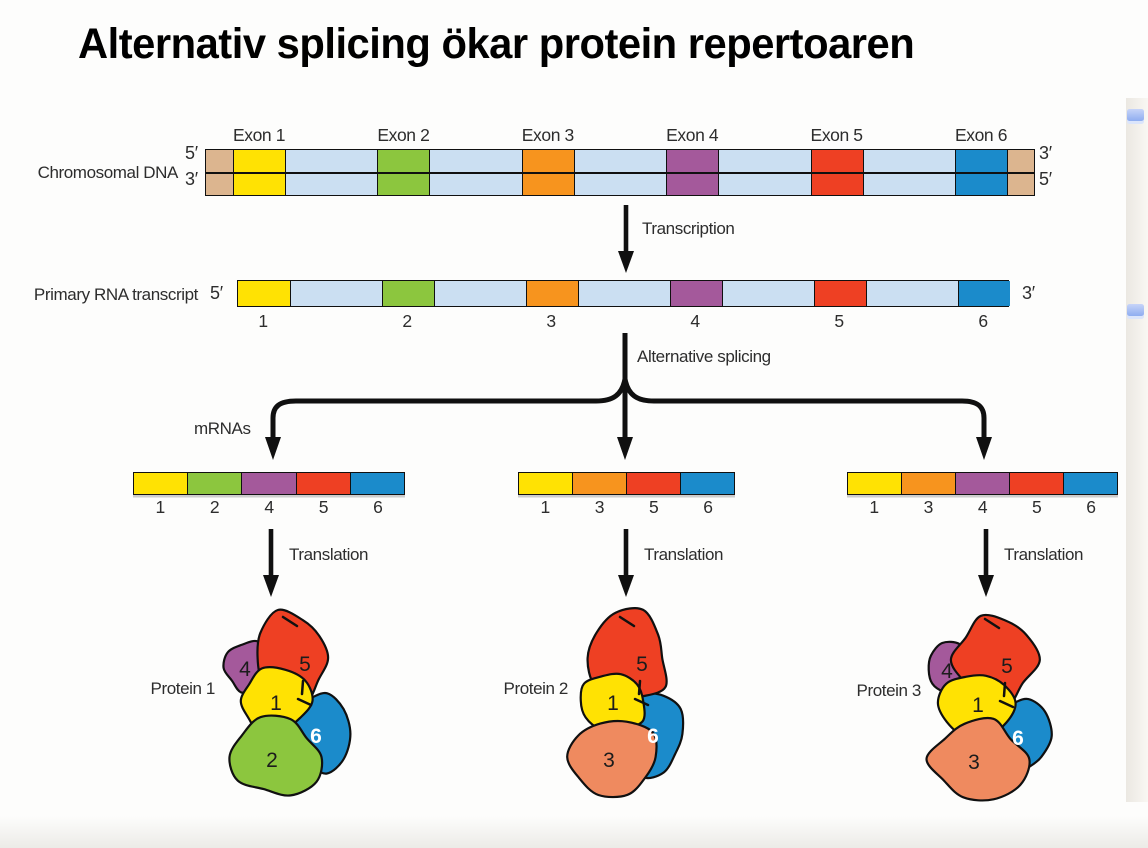 Image resolution: width=1148 pixels, height=848 pixels. I want to click on primary-rna-bar, so click(623, 293).